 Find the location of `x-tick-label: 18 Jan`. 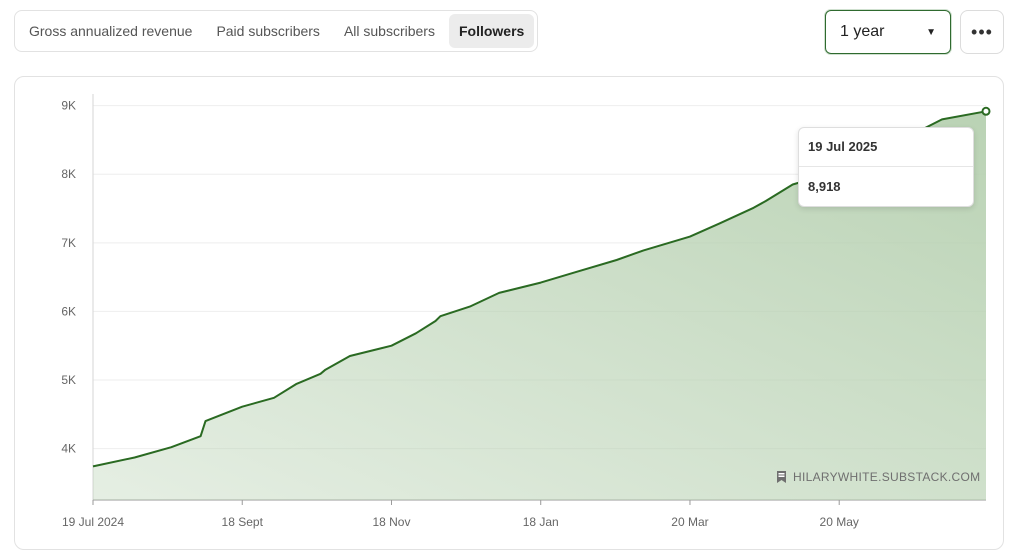

x-tick-label: 18 Jan is located at coordinates (541, 522).